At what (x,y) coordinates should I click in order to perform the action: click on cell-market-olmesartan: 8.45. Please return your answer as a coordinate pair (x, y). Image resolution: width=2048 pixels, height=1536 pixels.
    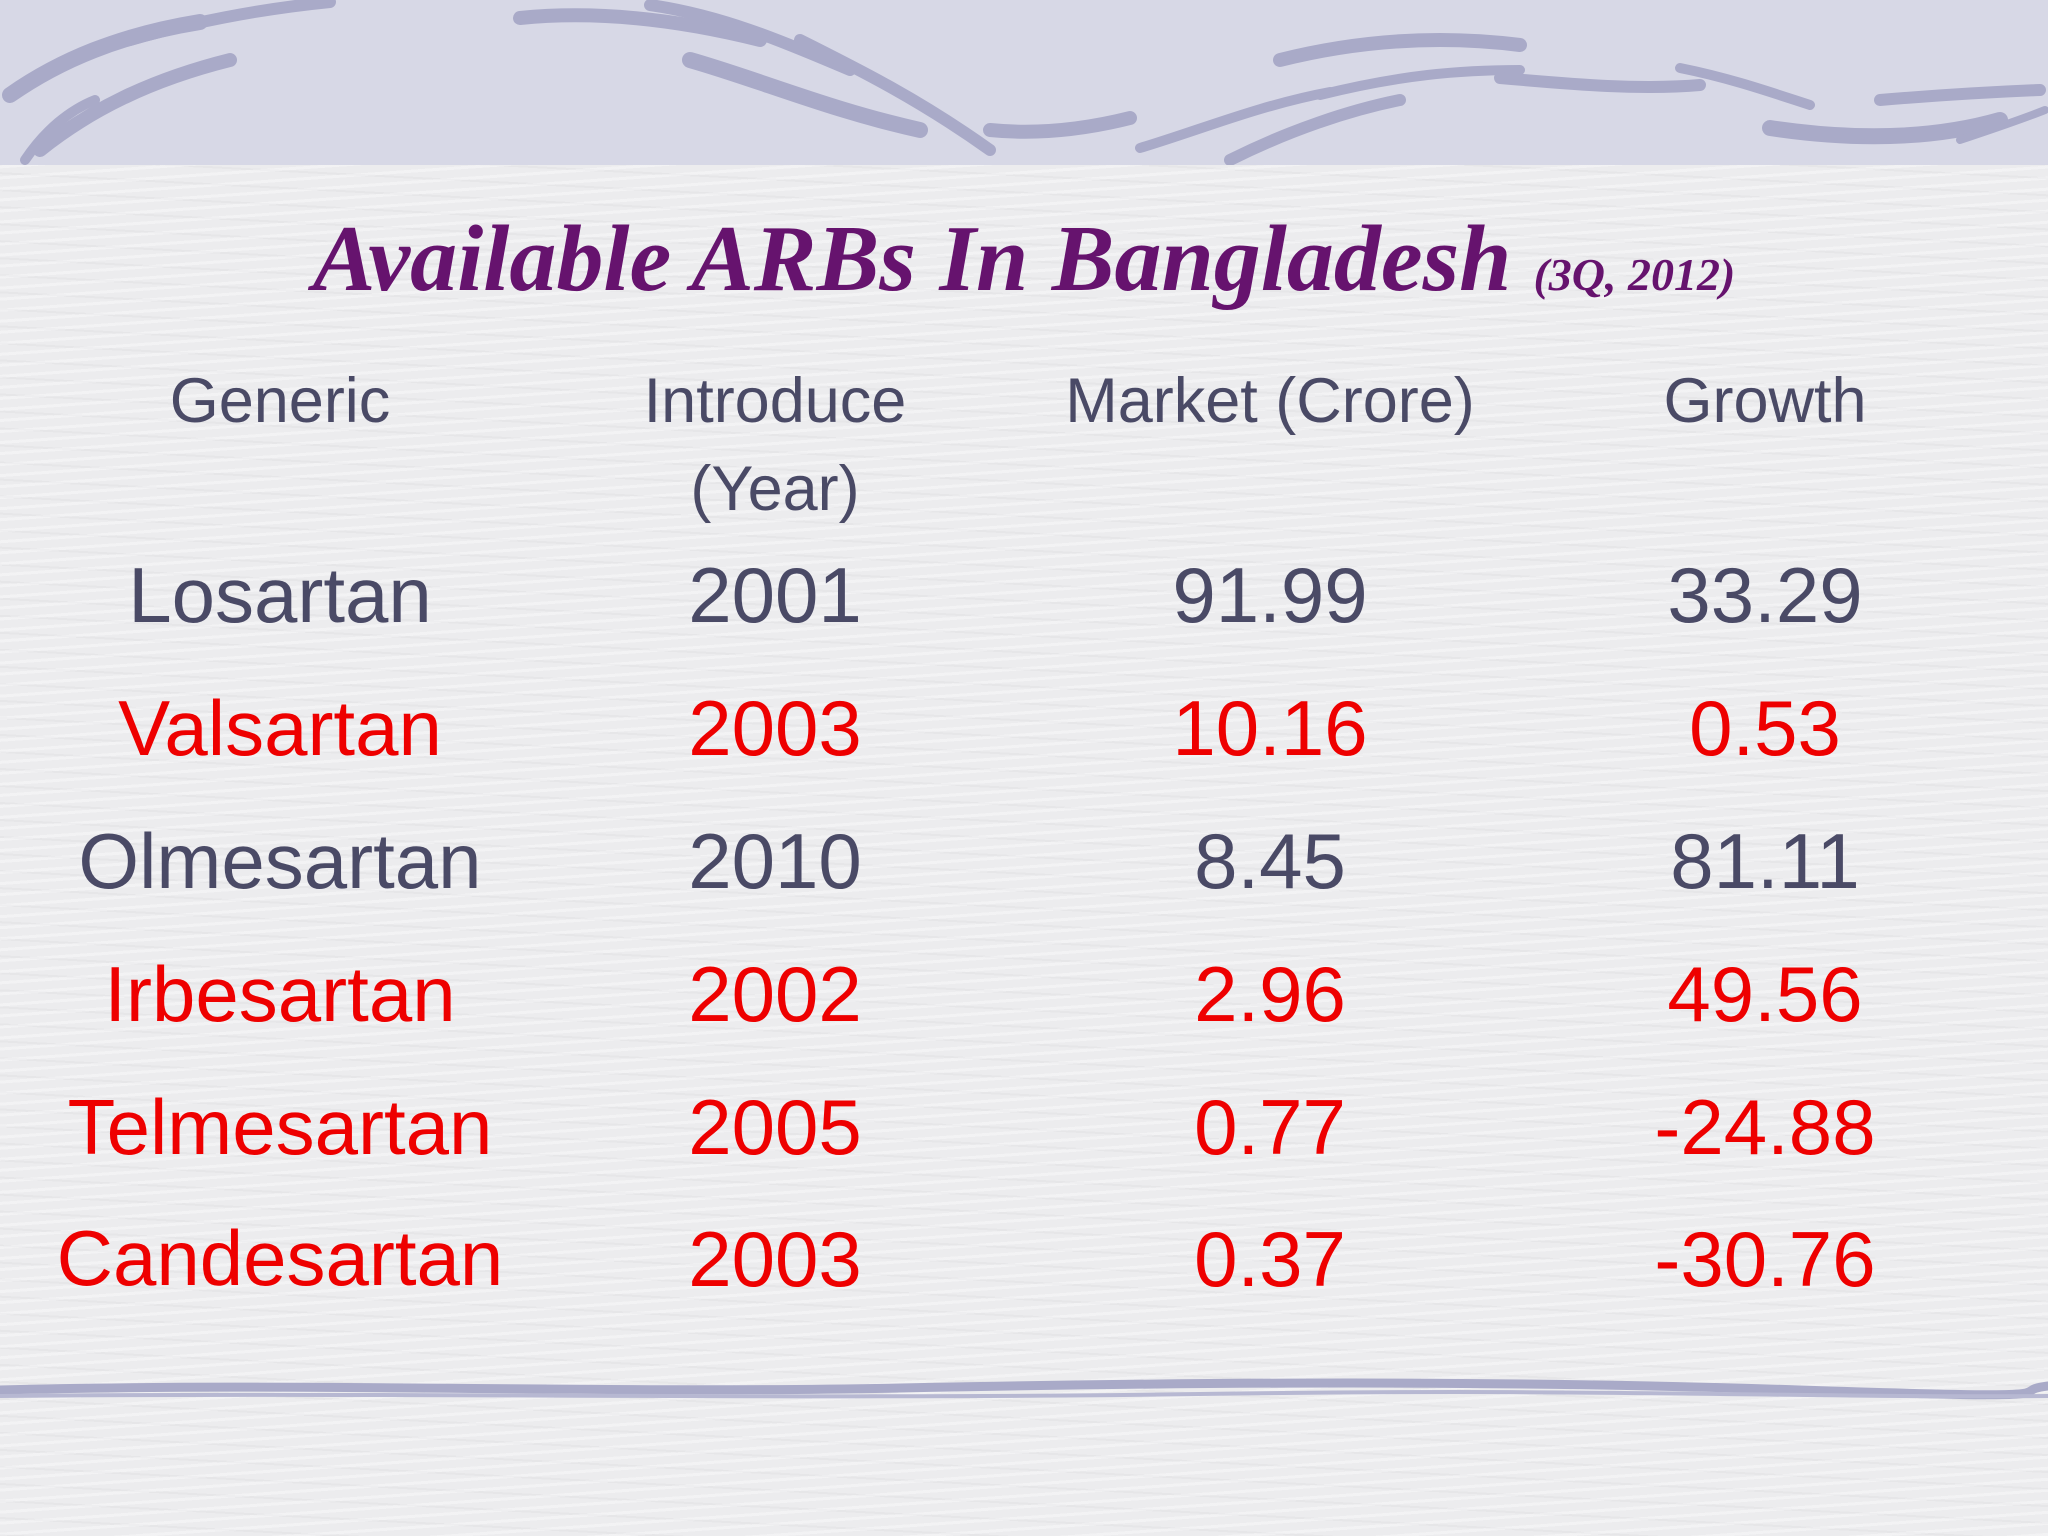
    Looking at the image, I should click on (1270, 861).